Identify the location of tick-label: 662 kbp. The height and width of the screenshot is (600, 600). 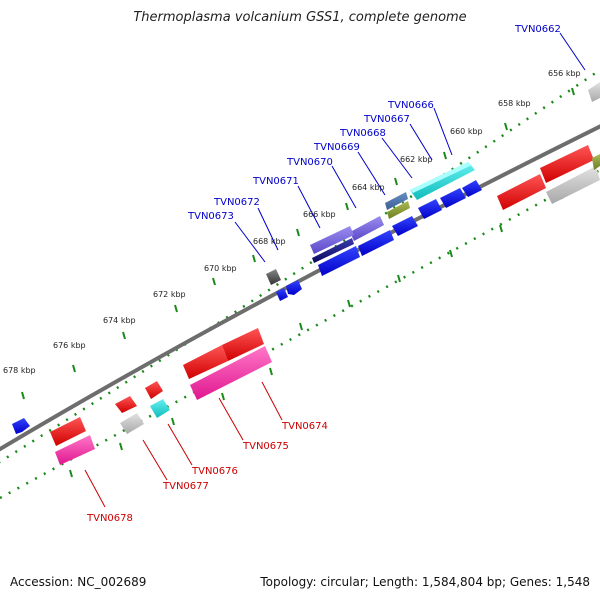
(416, 159).